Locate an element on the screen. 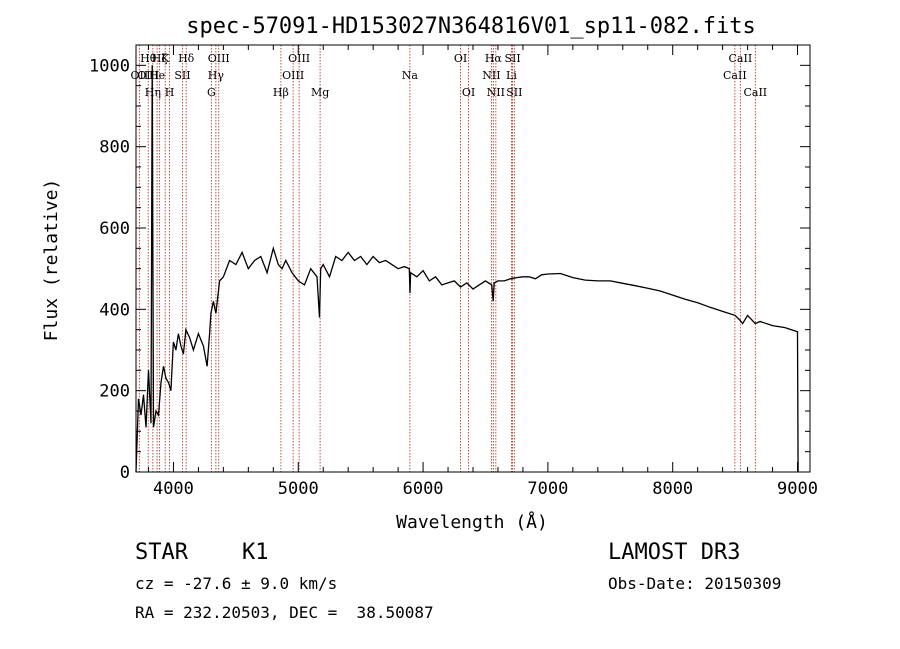 The width and height of the screenshot is (900, 649). emission-line-label-4-0: Hζ is located at coordinates (160, 58).